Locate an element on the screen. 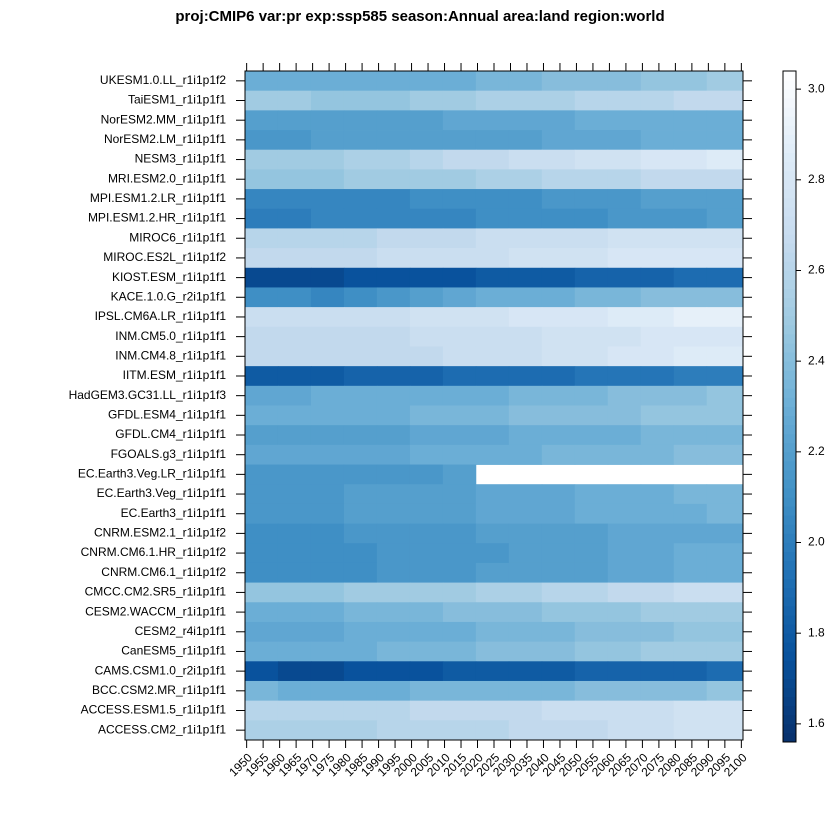 Image resolution: width=840 pixels, height=840 pixels. y-tick-label: IITM.ESM_r1i1p1f1 is located at coordinates (175, 375).